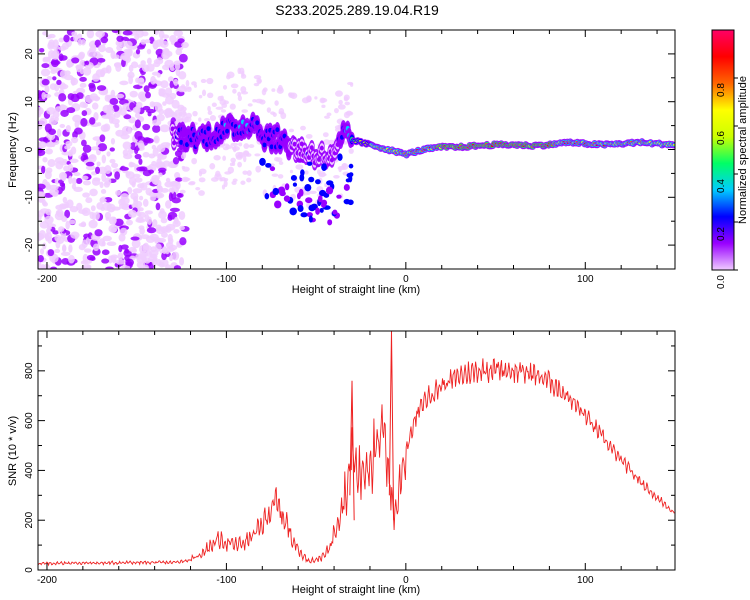  Describe the element at coordinates (29, 519) in the screenshot. I see `snr-y-tick-label: 200` at that location.